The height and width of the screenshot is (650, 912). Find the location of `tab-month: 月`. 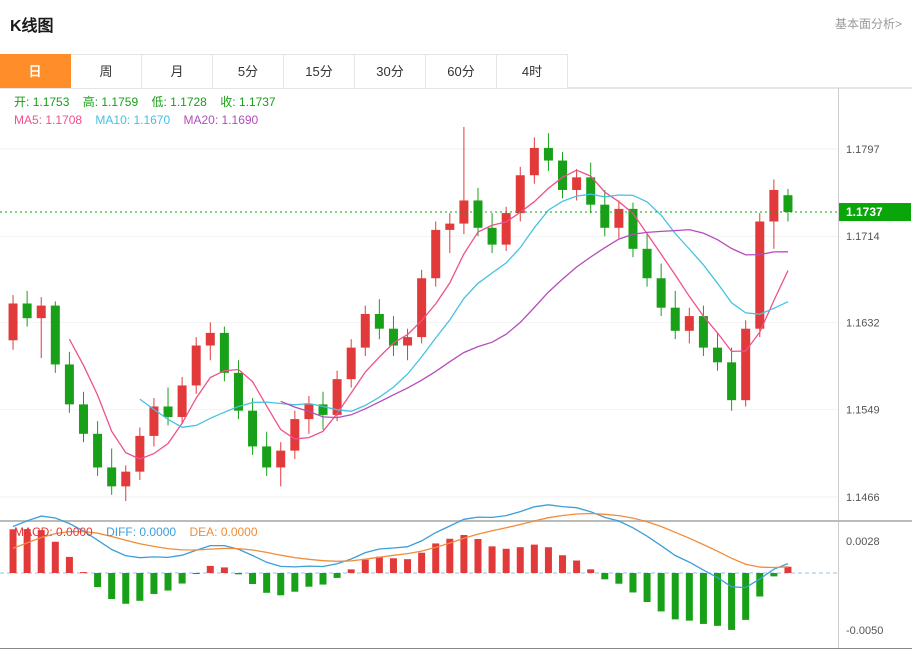

tab-month: 月 is located at coordinates (177, 71).